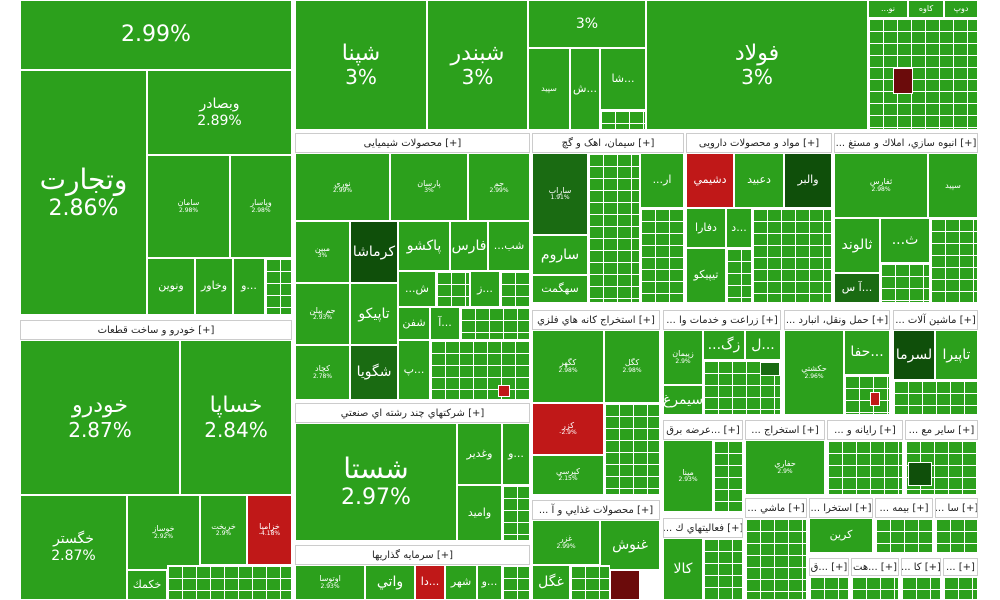  I want to click on tile-saman: سامان 2.98%, so click(188, 206).